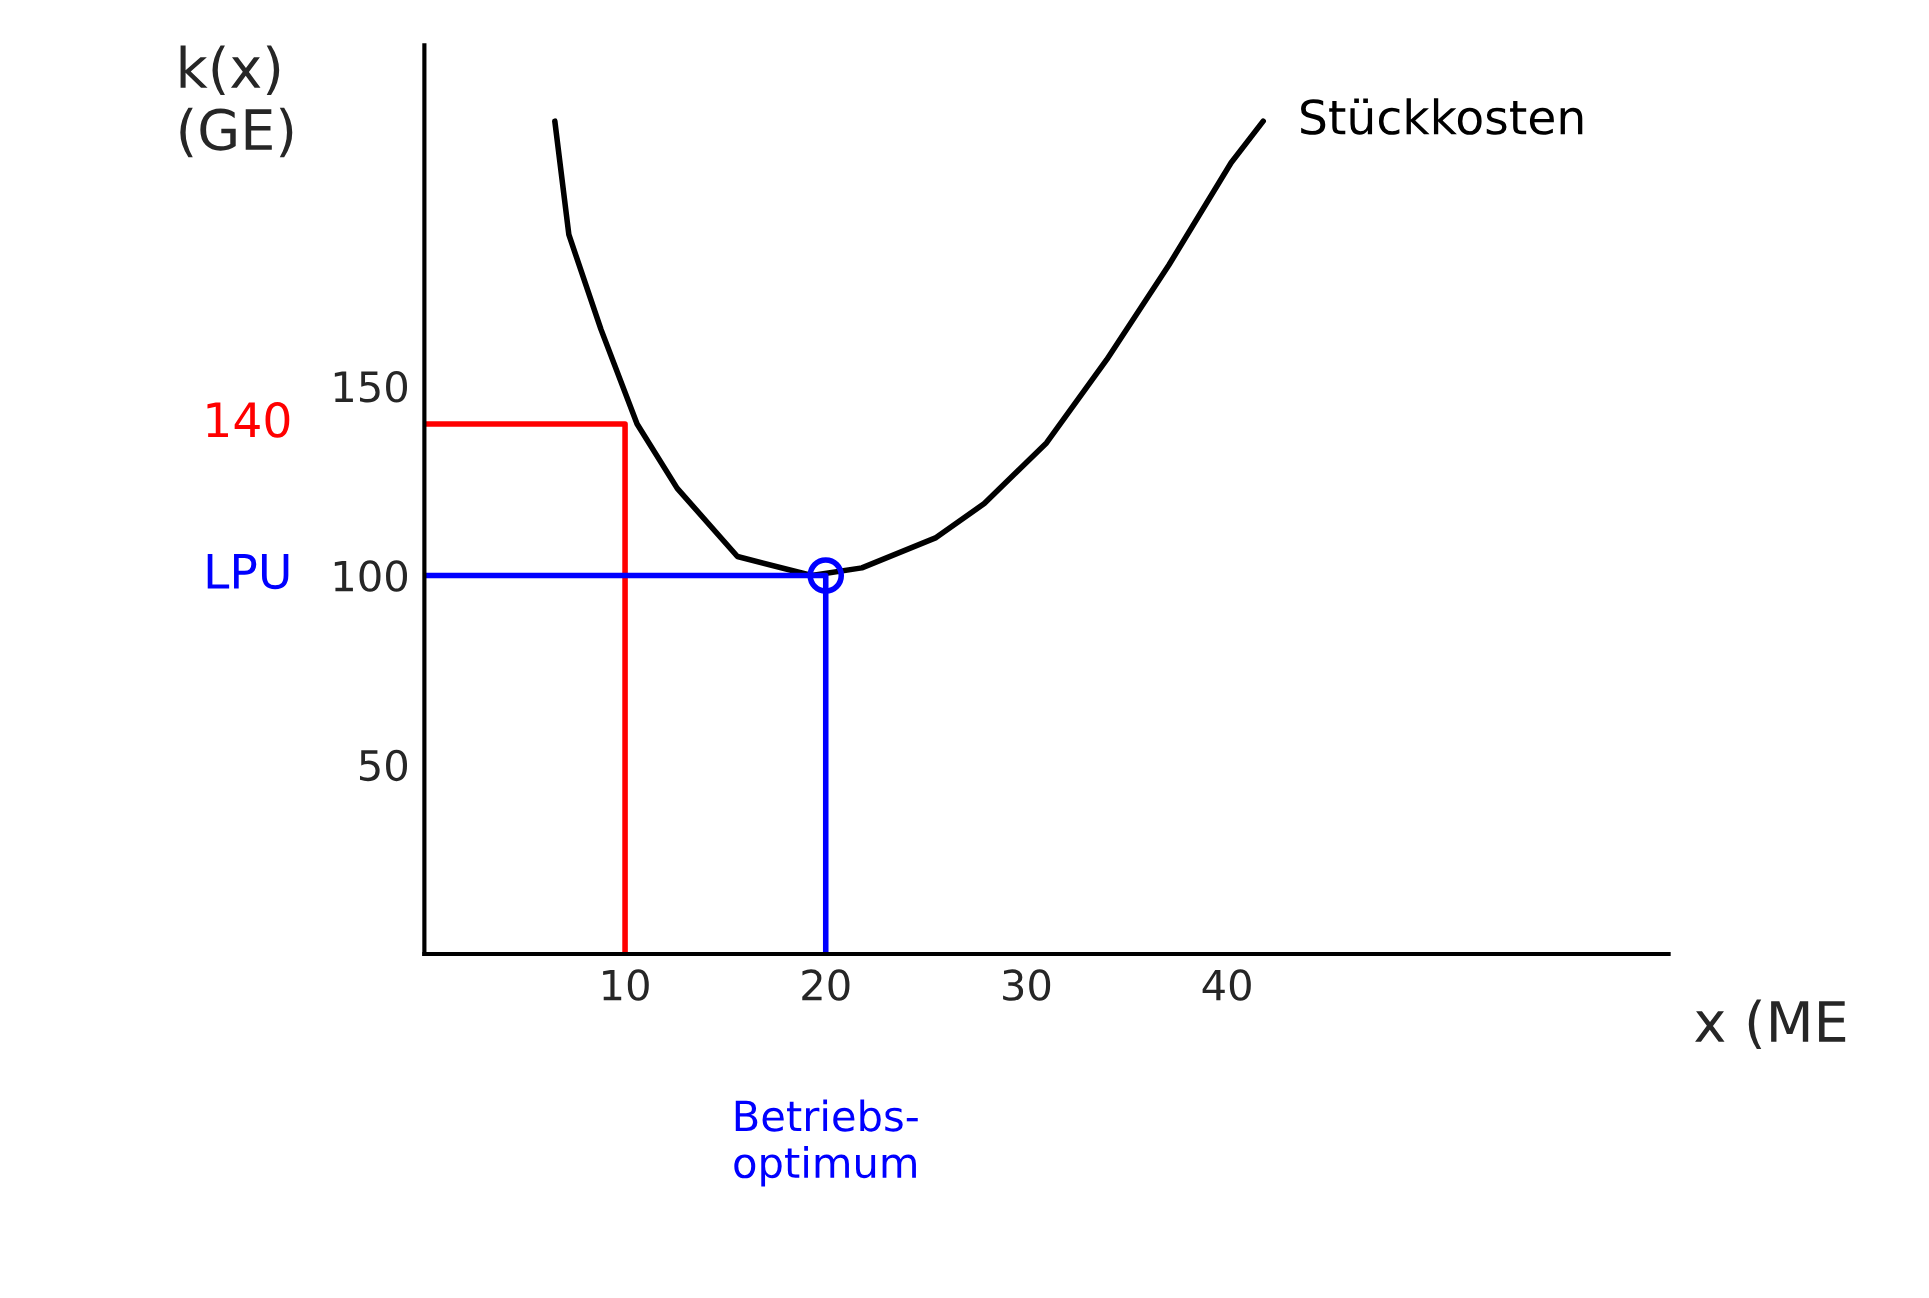 The image size is (1929, 1298). What do you see at coordinates (248, 572) in the screenshot?
I see `text: LPU` at bounding box center [248, 572].